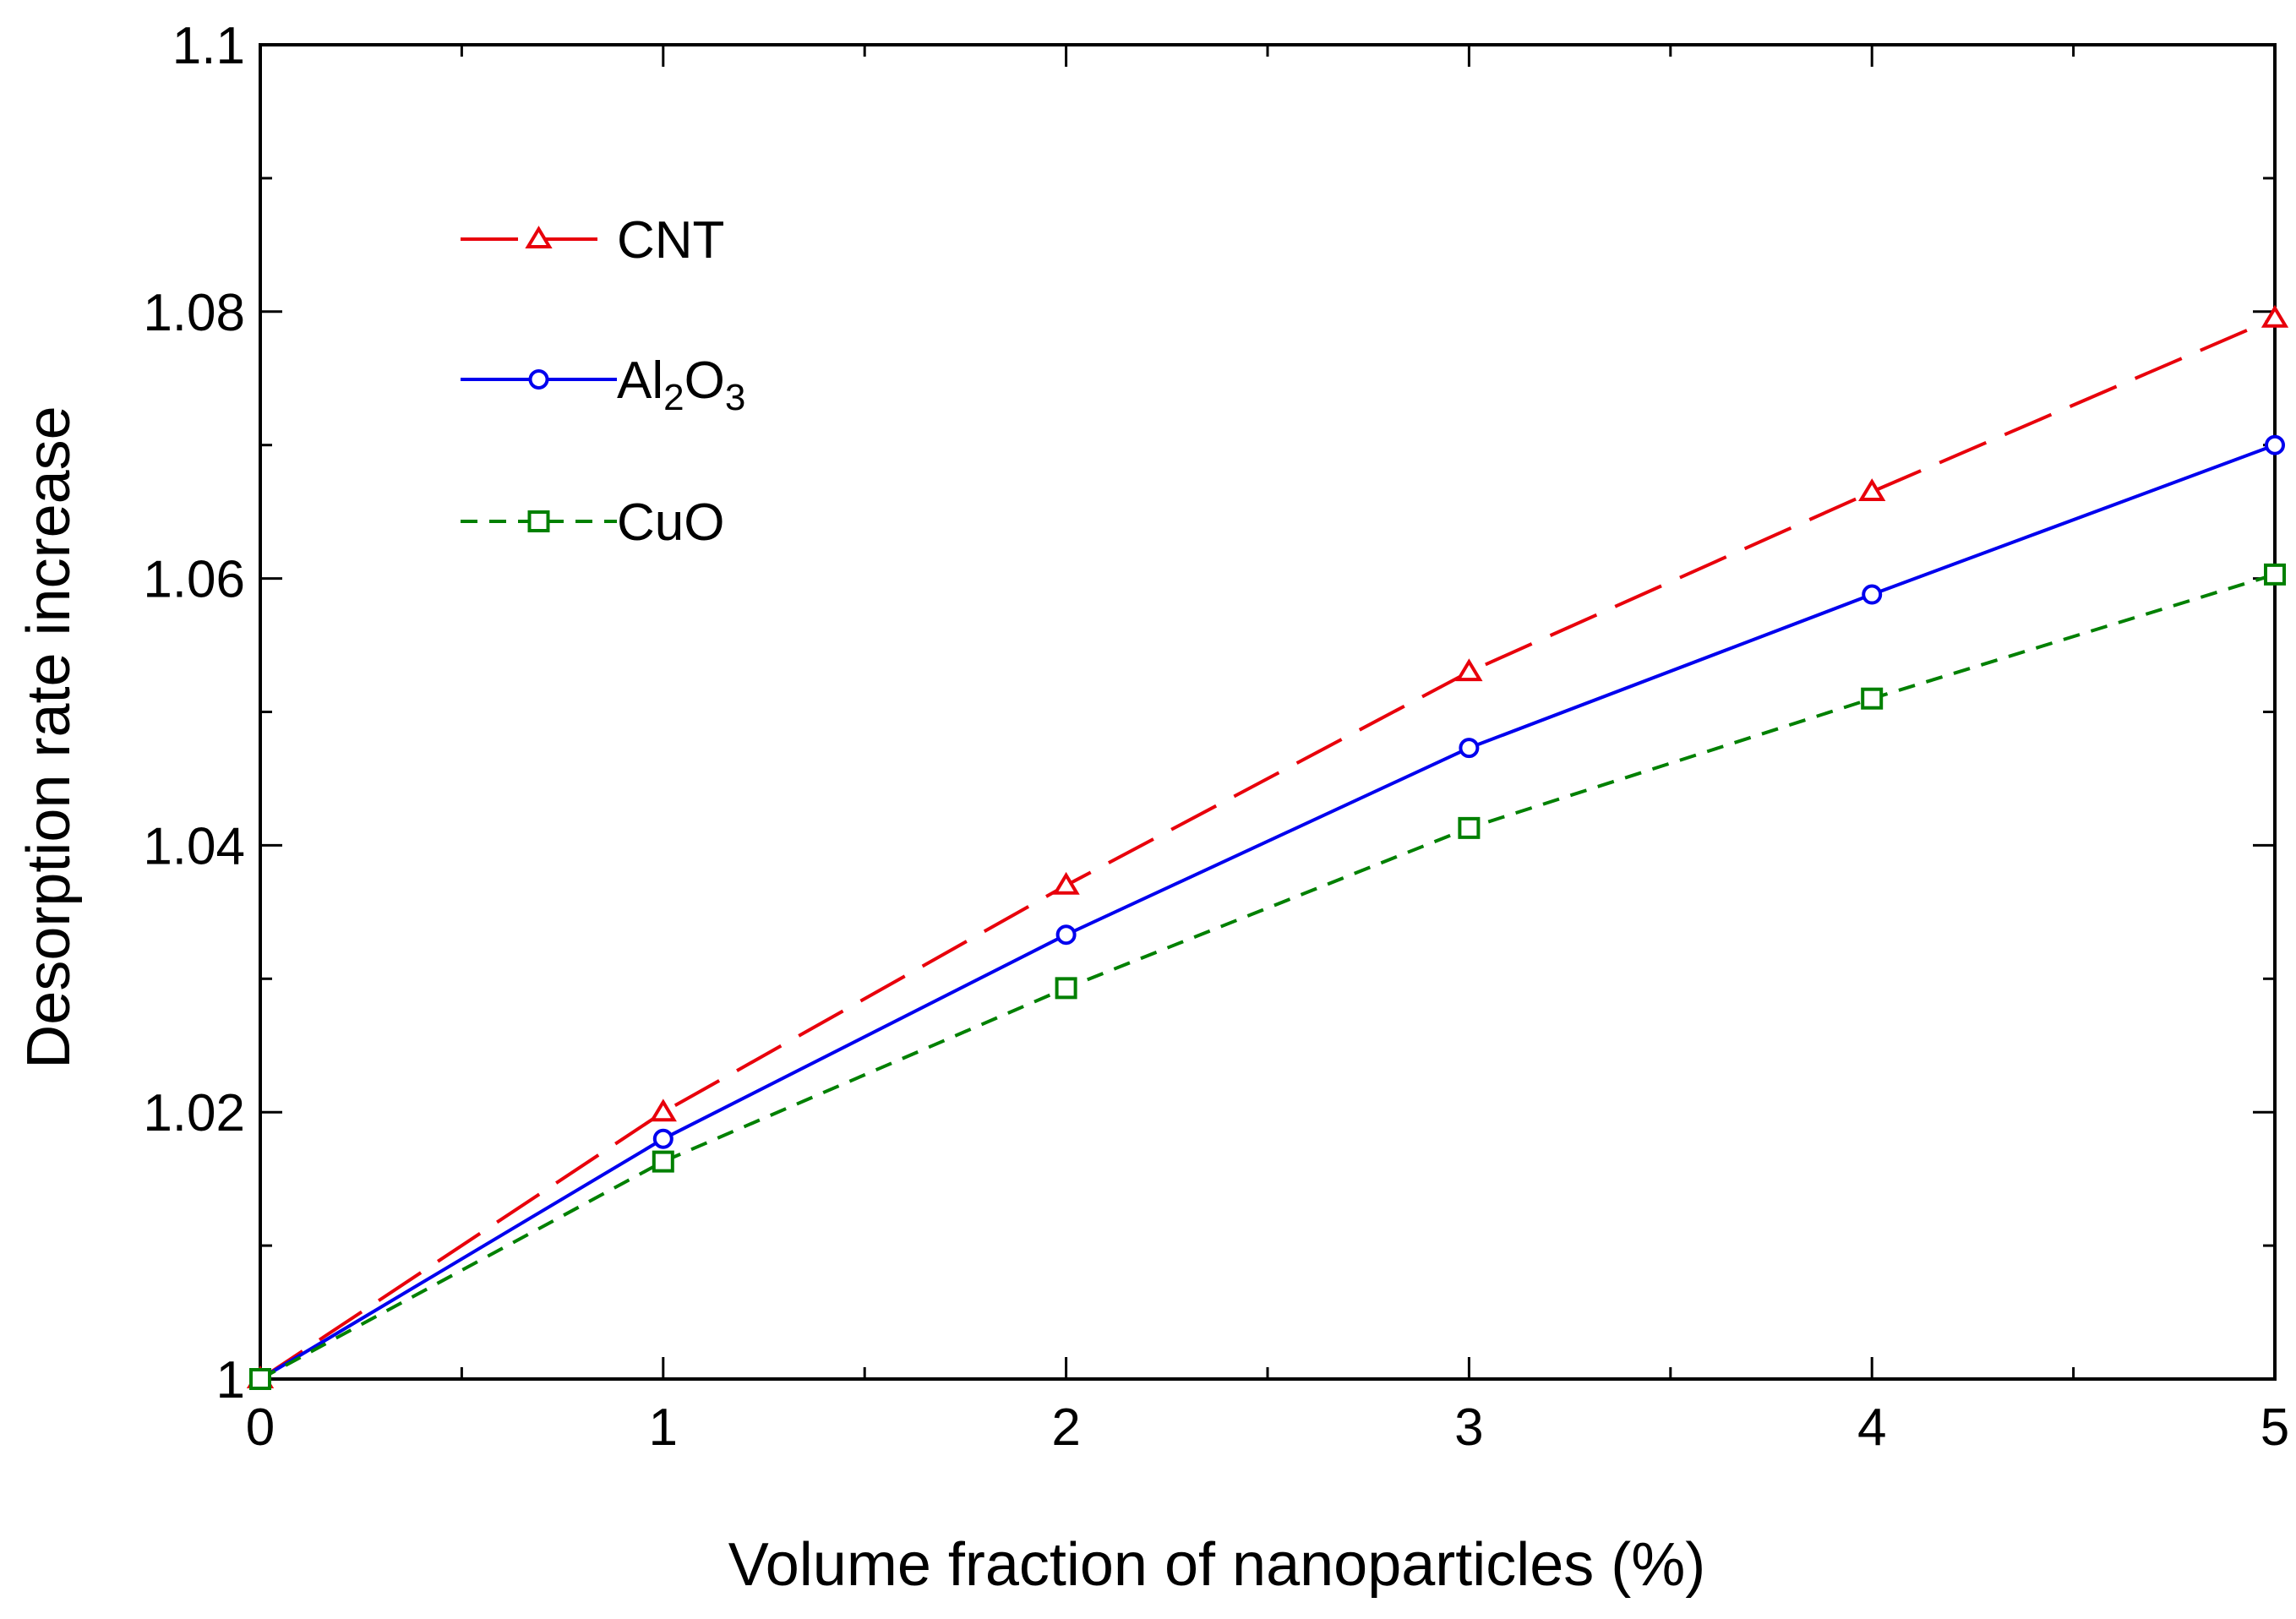 This screenshot has height=1619, width=2296. I want to click on legend-label-cnt: CNT, so click(670, 240).